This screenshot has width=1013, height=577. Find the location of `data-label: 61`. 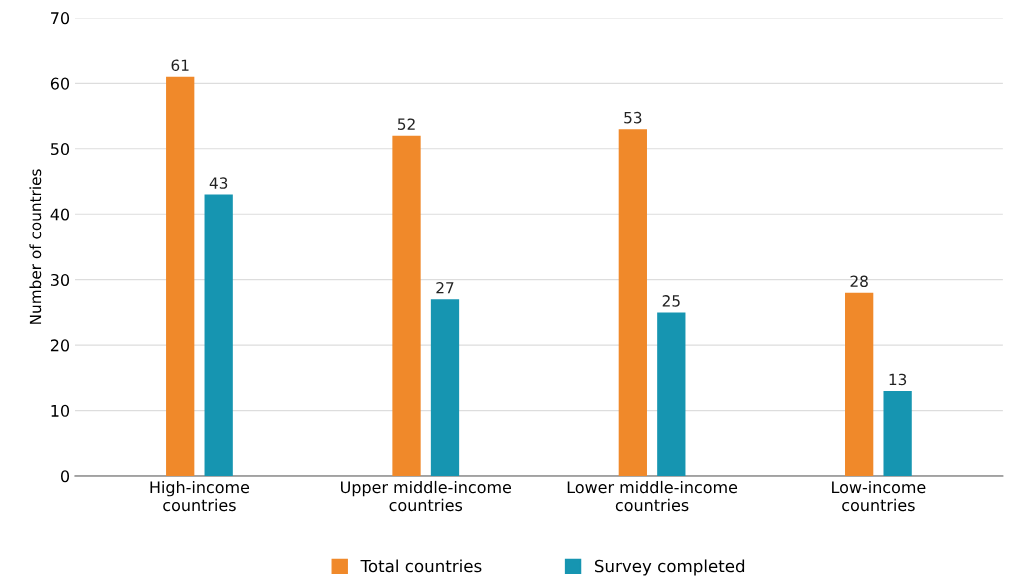

data-label: 61 is located at coordinates (180, 65).